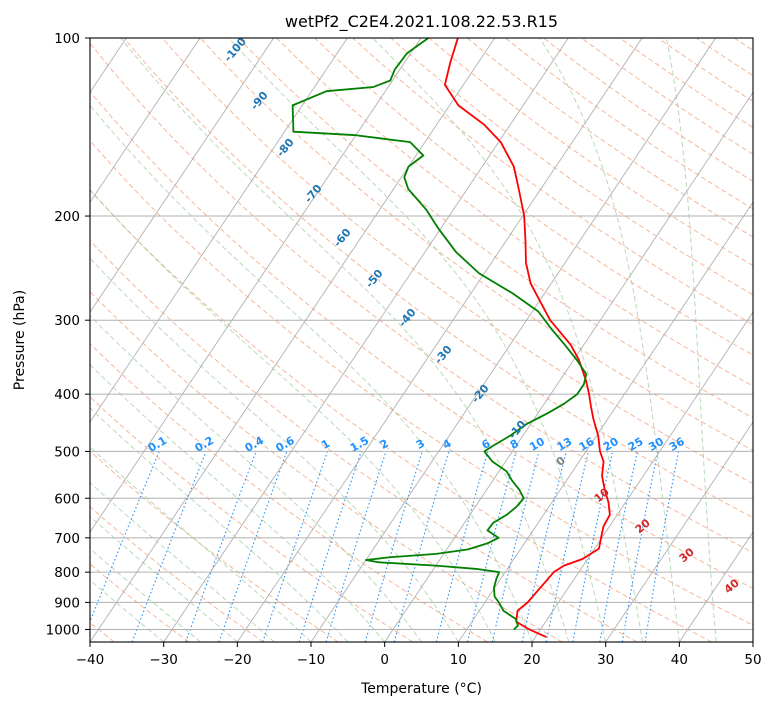 This screenshot has width=775, height=708. What do you see at coordinates (421, 22) in the screenshot?
I see `chart-title: wetPf2_C2E4.2021.108.22.53.R15` at bounding box center [421, 22].